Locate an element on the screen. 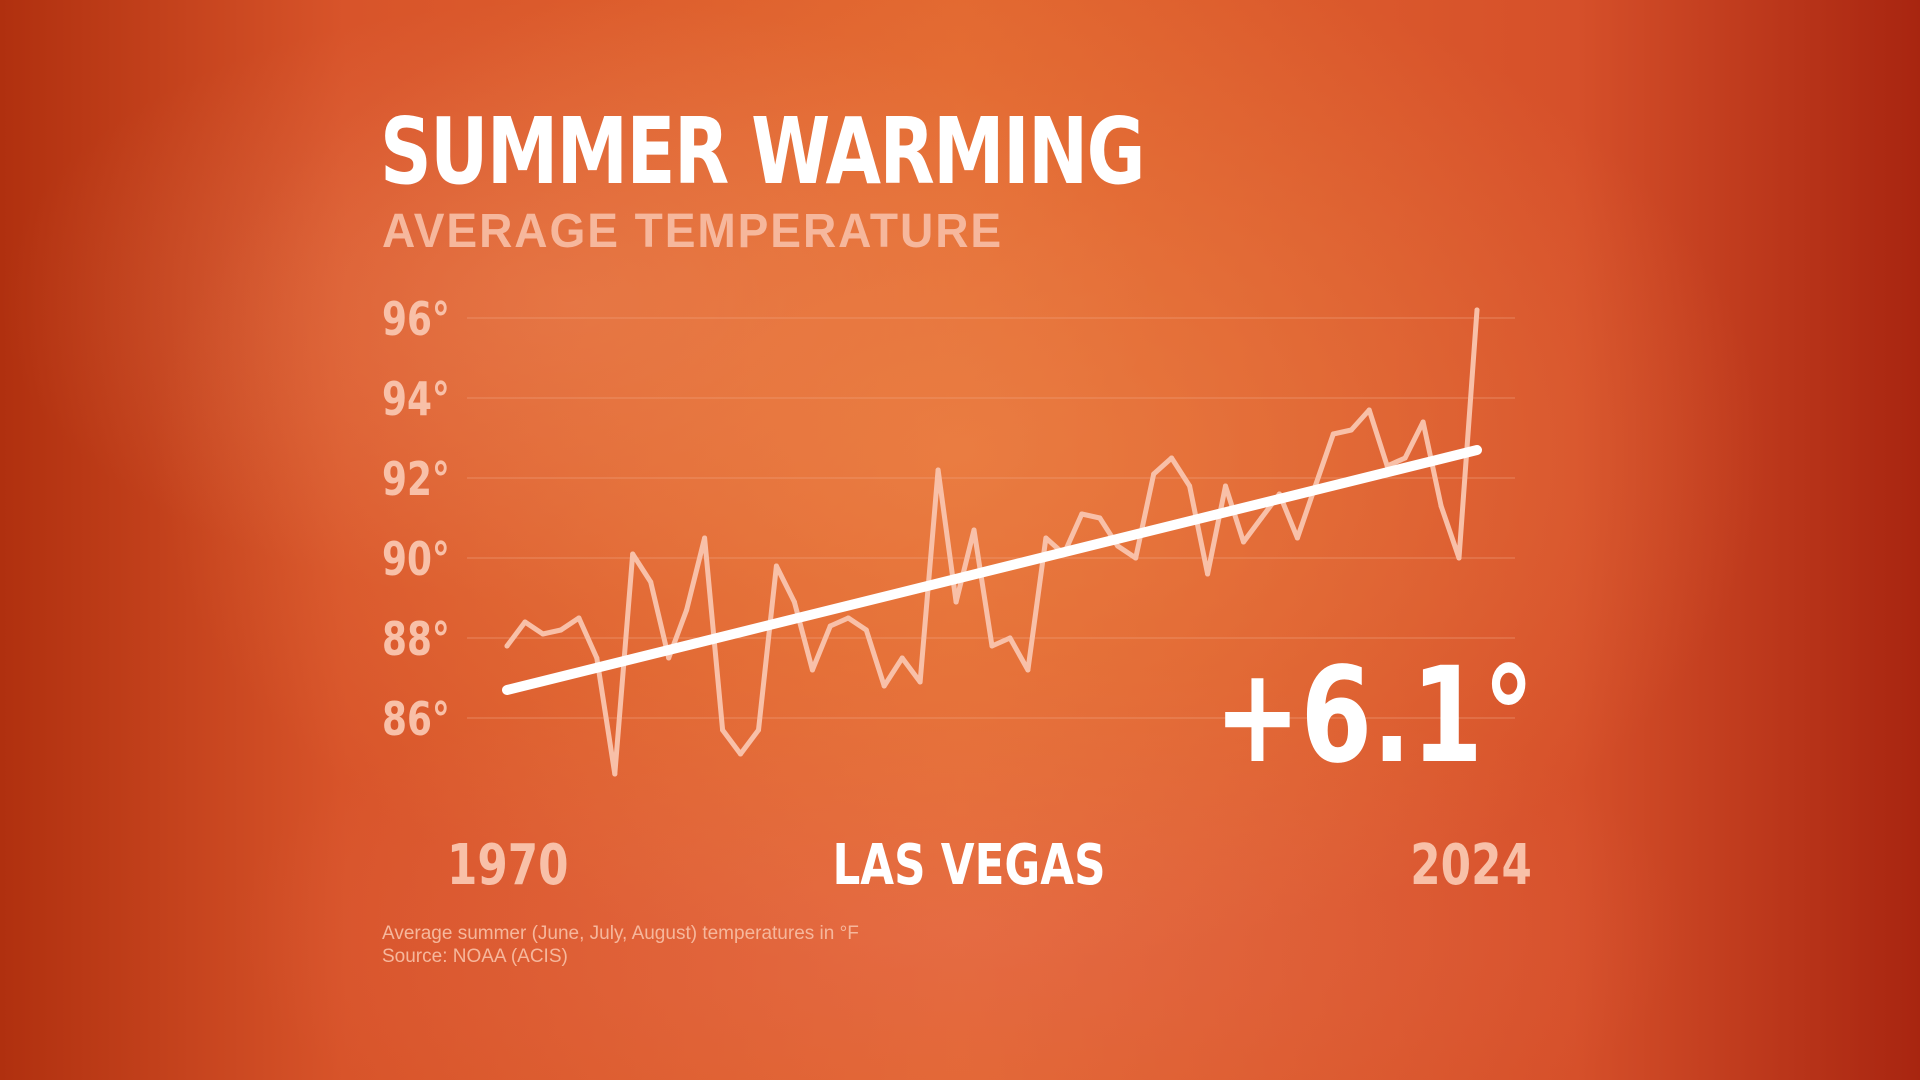 The height and width of the screenshot is (1080, 1920). chart-subtitle: AVERAGE TEMPERATURE is located at coordinates (693, 231).